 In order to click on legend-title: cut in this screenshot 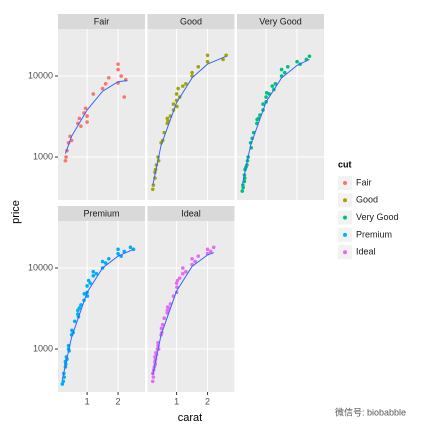, I will do `click(345, 164)`.